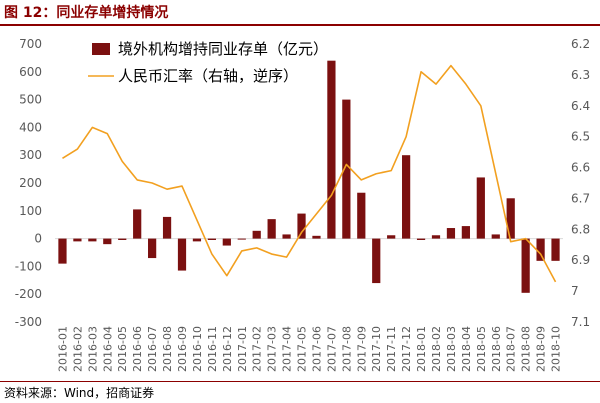 The width and height of the screenshot is (600, 403). I want to click on right-tick-label: 6.3, so click(580, 75).